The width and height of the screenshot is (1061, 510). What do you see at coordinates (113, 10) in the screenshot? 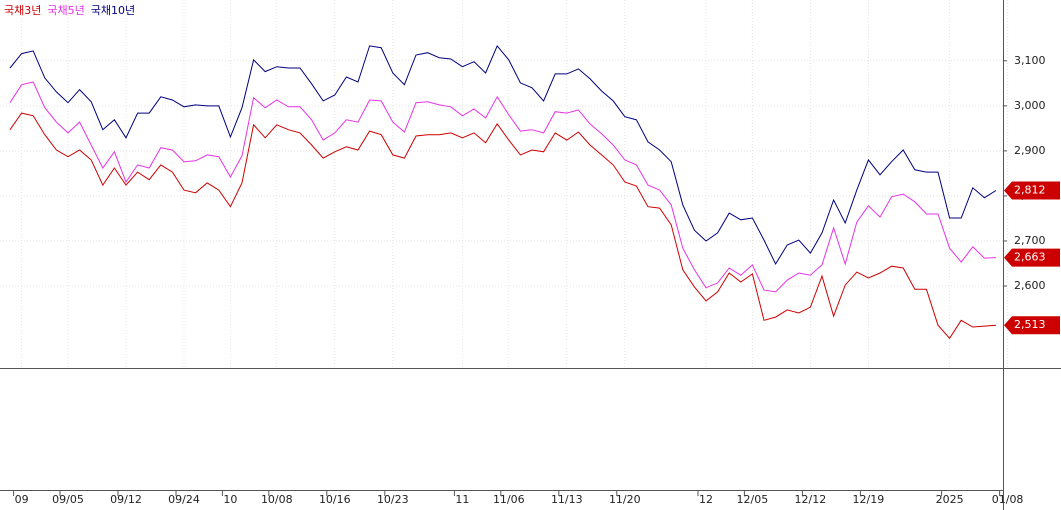
I see `legend-label: 국채10년` at bounding box center [113, 10].